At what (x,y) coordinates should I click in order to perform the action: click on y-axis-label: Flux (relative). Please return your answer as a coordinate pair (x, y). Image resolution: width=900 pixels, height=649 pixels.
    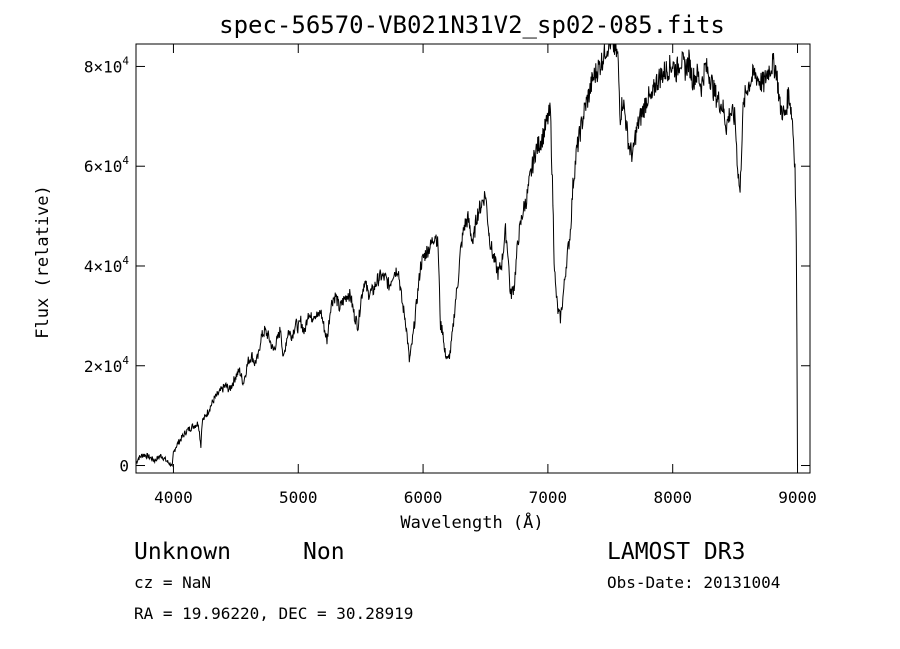
    Looking at the image, I should click on (43, 262).